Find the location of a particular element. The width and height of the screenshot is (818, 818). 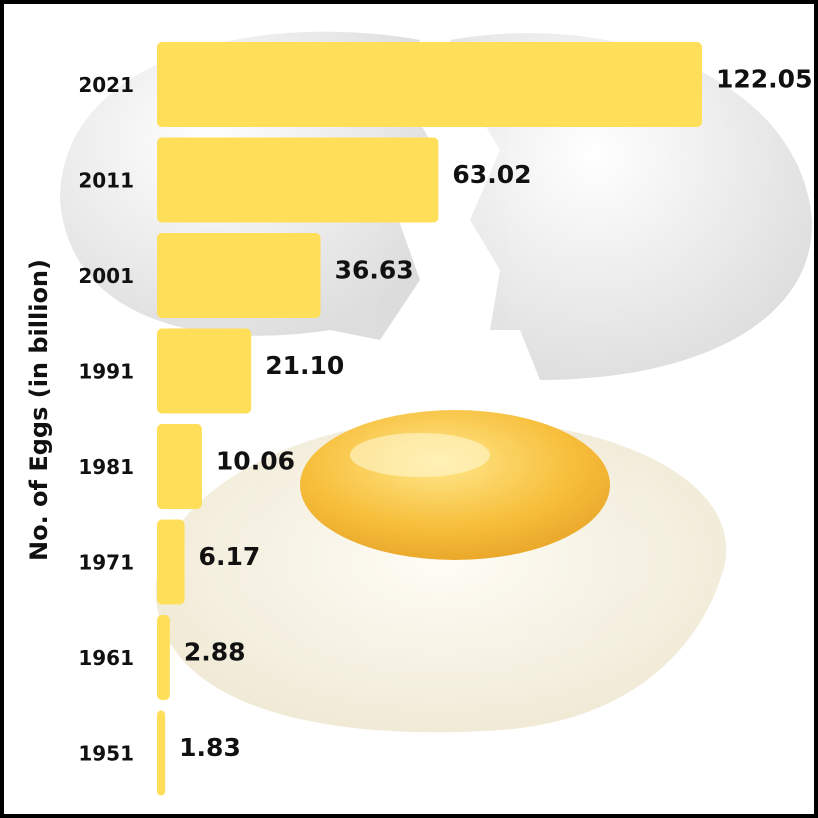

value-label: 6.17 is located at coordinates (230, 556).